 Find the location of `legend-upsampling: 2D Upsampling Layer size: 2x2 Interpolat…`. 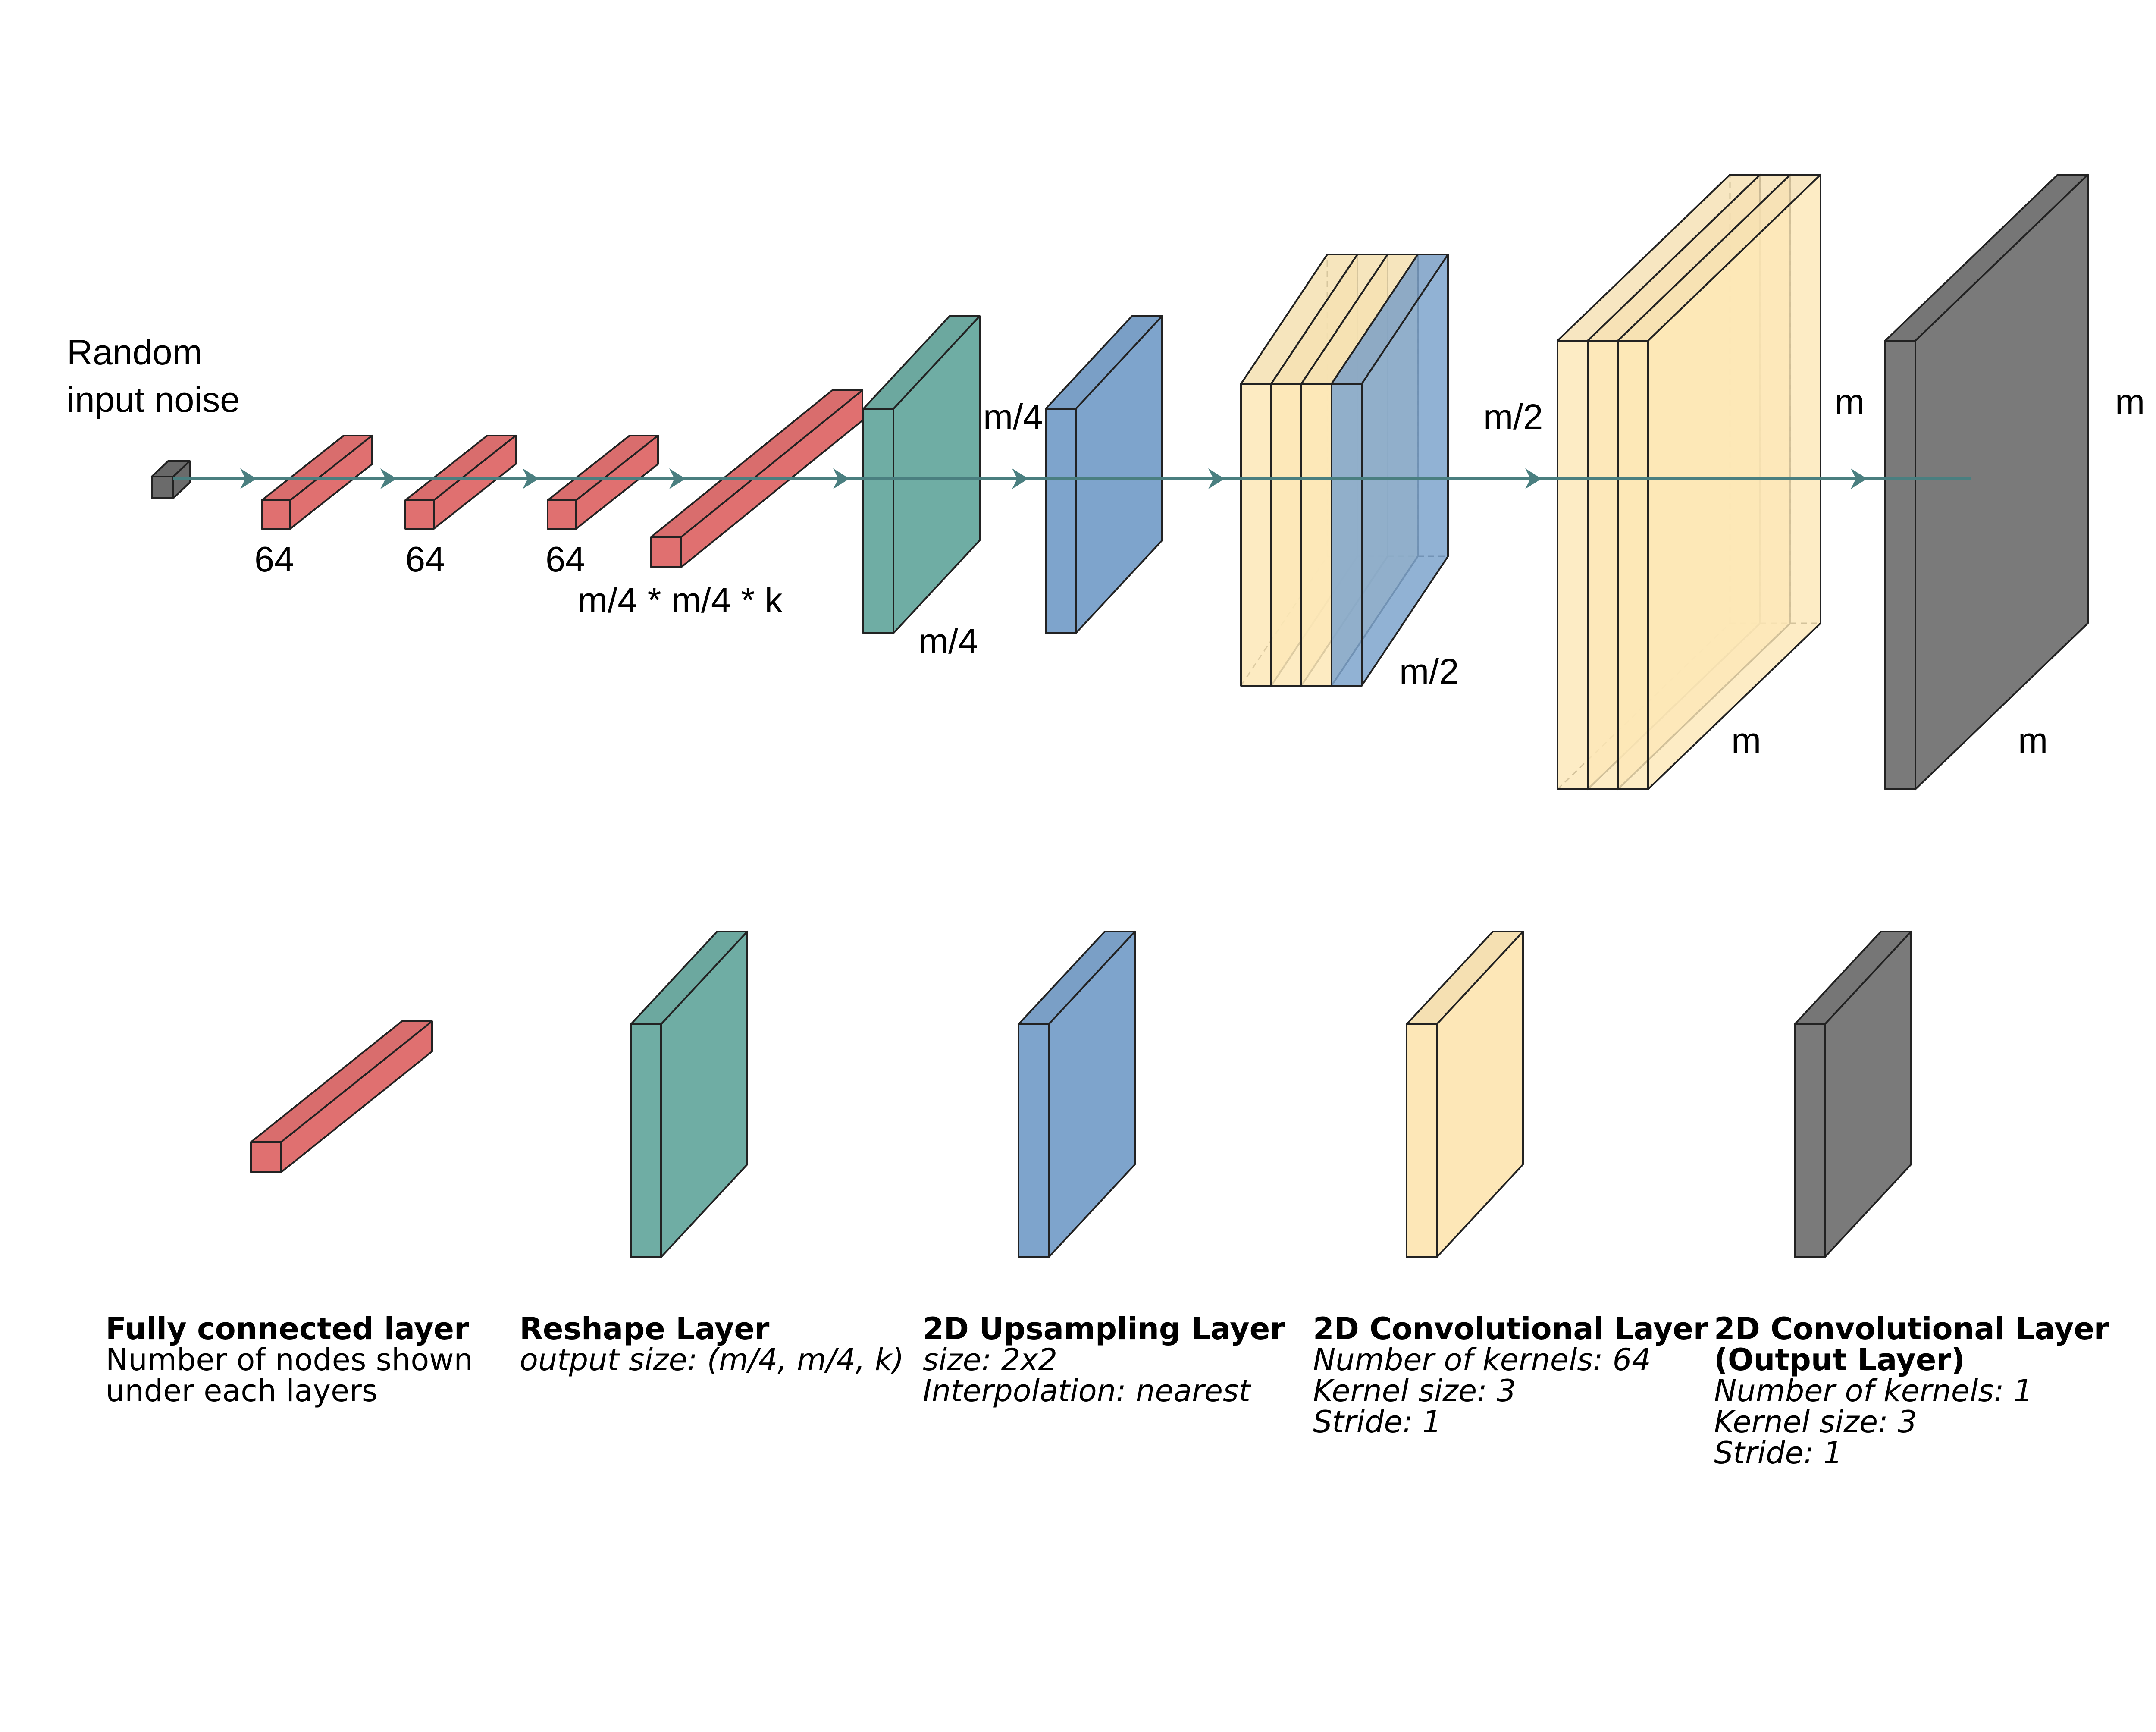

legend-upsampling: 2D Upsampling Layer size: 2x2 Interpolat… is located at coordinates (1104, 1359).